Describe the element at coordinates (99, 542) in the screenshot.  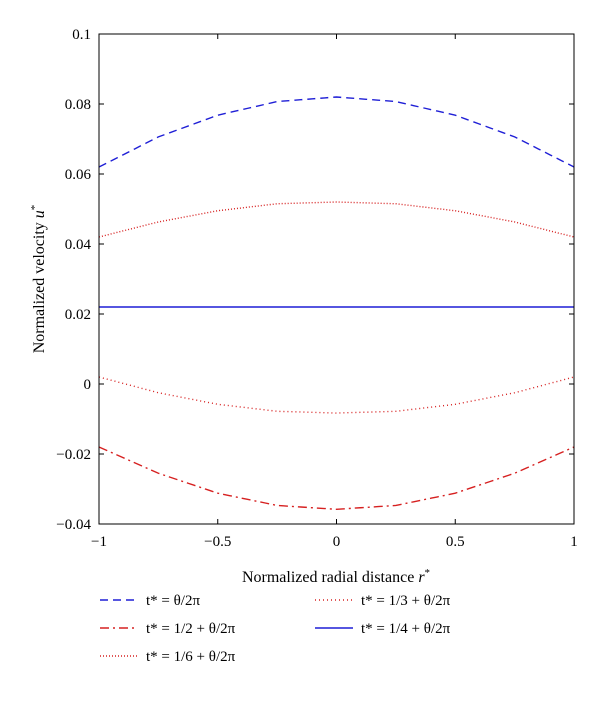
I see `x-tick-label: −1` at that location.